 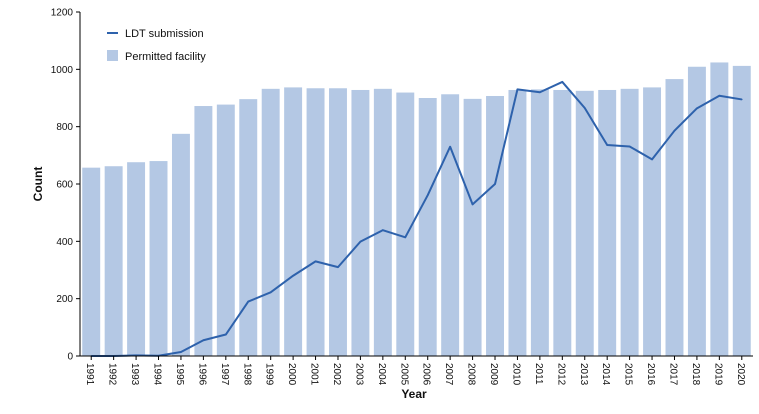 What do you see at coordinates (224, 374) in the screenshot?
I see `x-tick-label: 1997` at bounding box center [224, 374].